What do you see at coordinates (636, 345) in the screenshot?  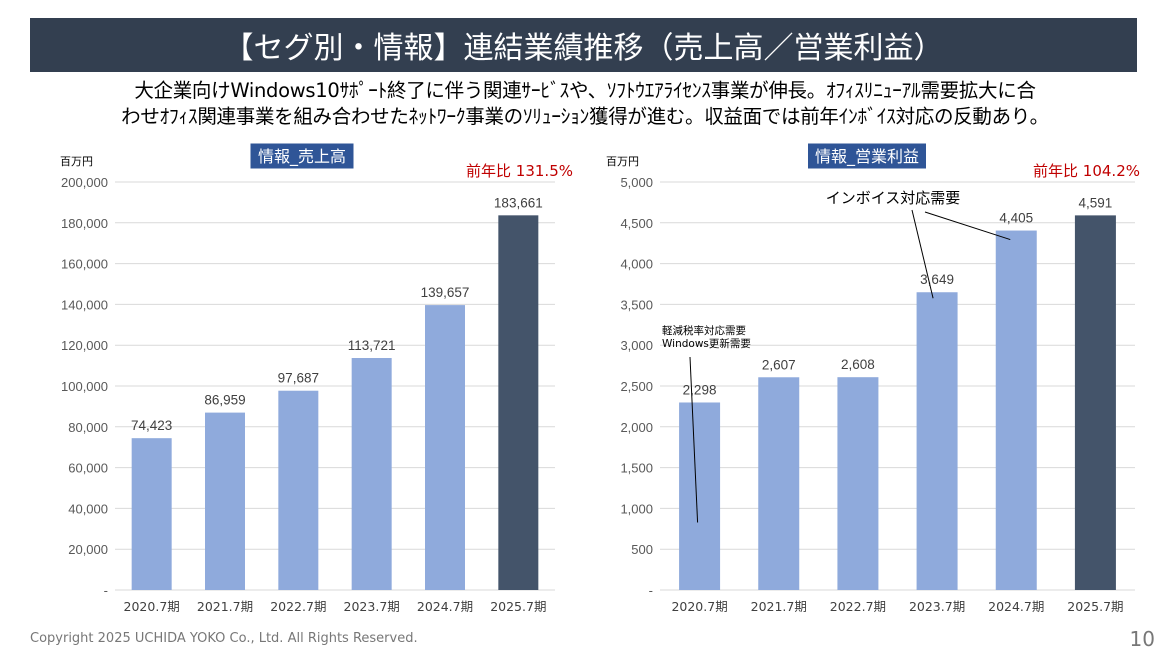 I see `y-tick-label: 3,000` at bounding box center [636, 345].